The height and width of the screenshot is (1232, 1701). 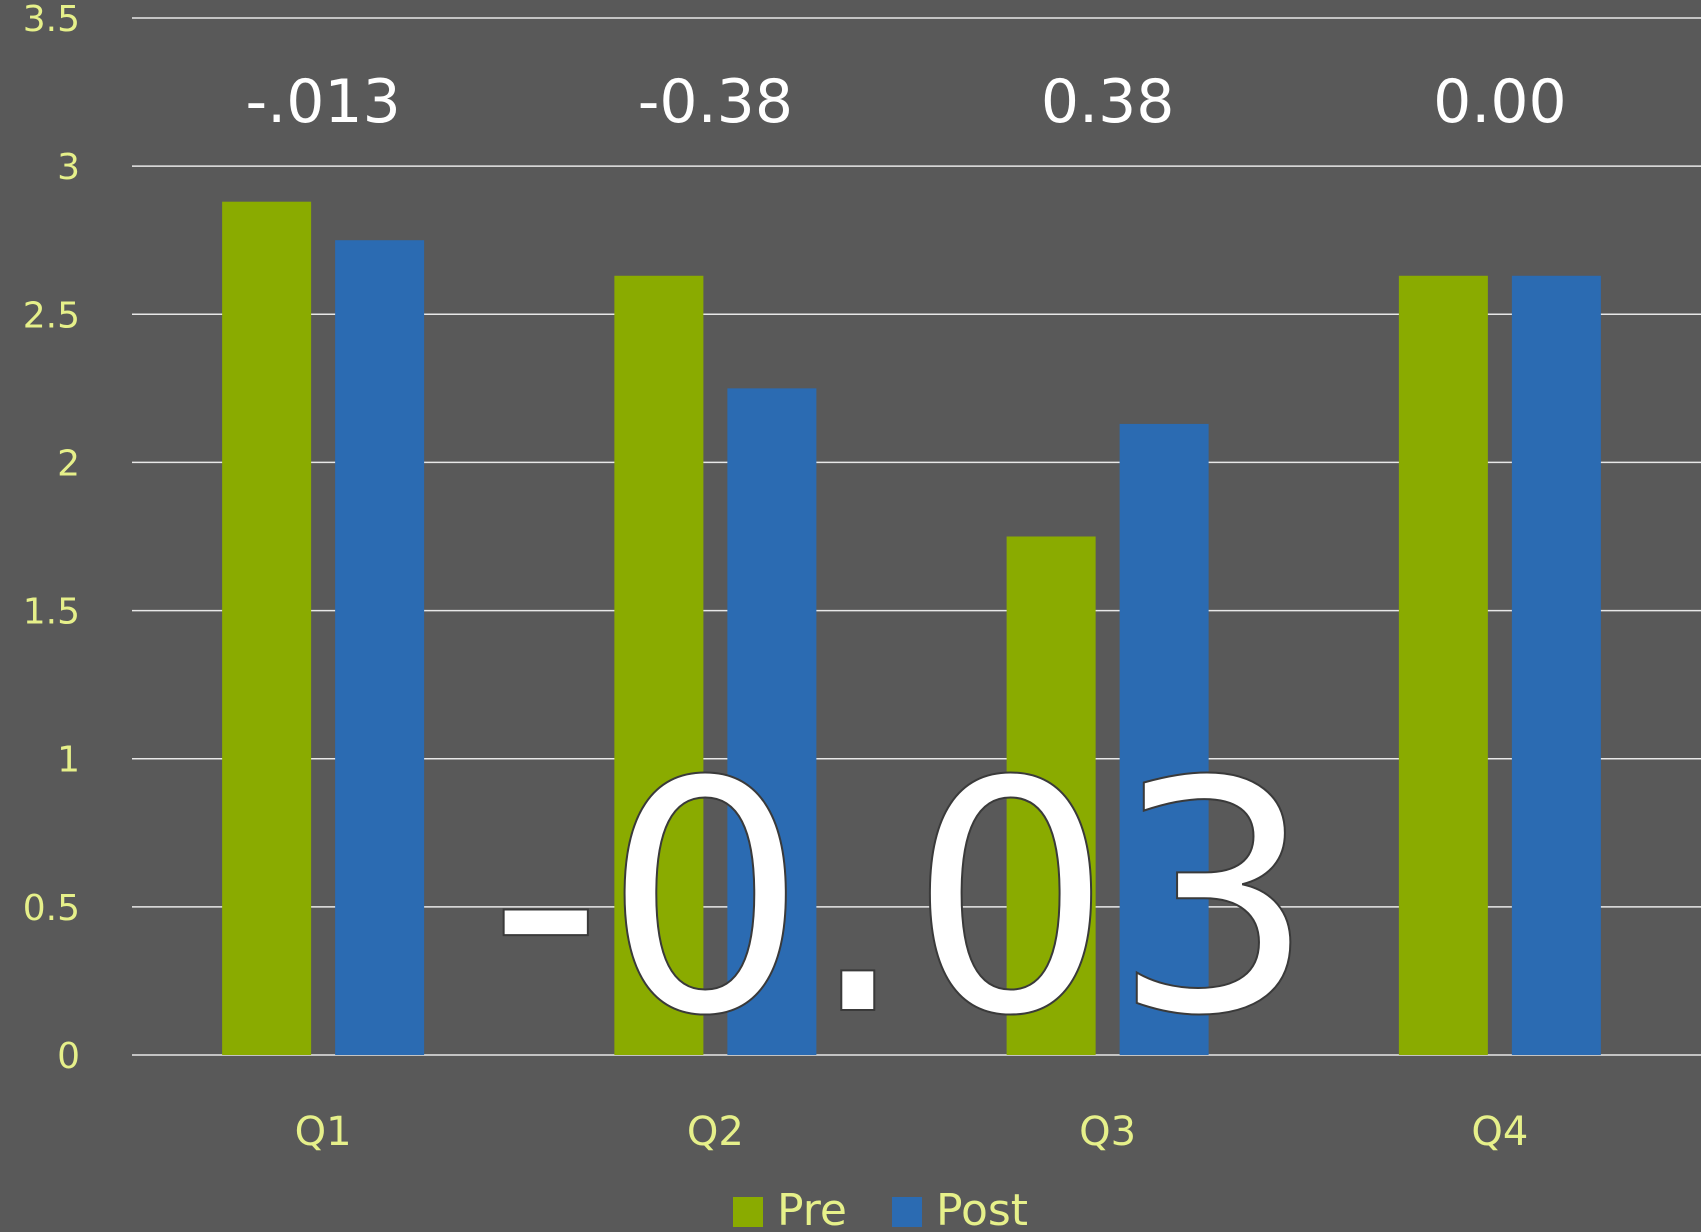 I want to click on bar-post-q3, so click(x=1164, y=739).